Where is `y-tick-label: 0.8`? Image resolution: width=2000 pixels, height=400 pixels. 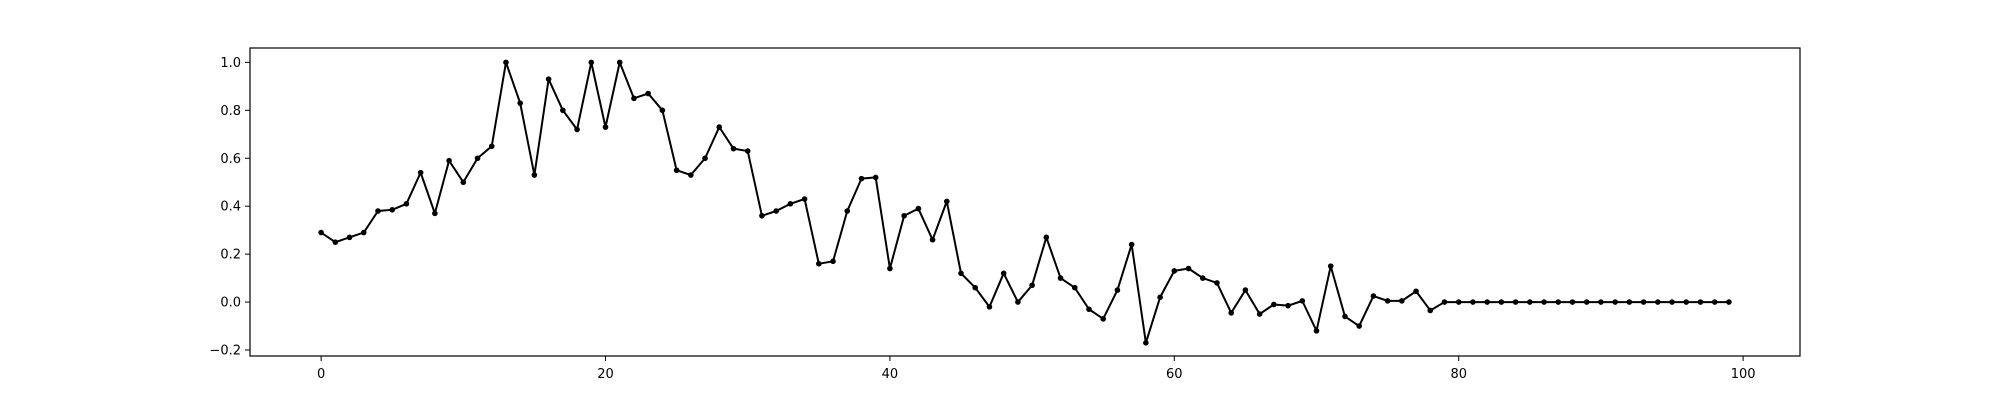
y-tick-label: 0.8 is located at coordinates (230, 111).